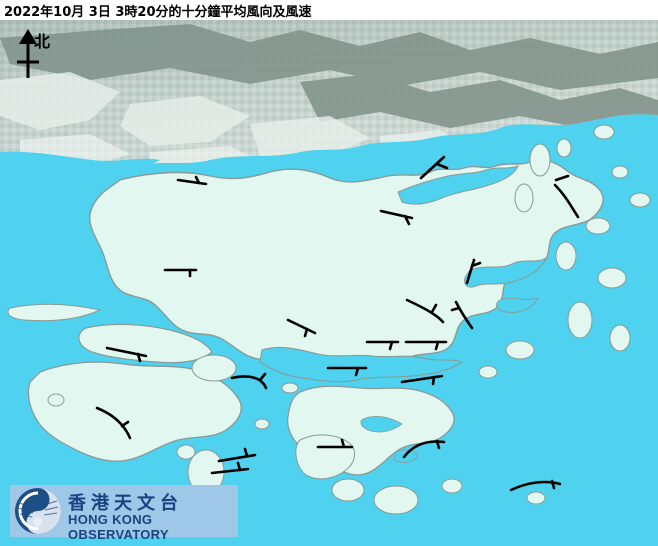  I want to click on deep-bay, so click(80, 165).